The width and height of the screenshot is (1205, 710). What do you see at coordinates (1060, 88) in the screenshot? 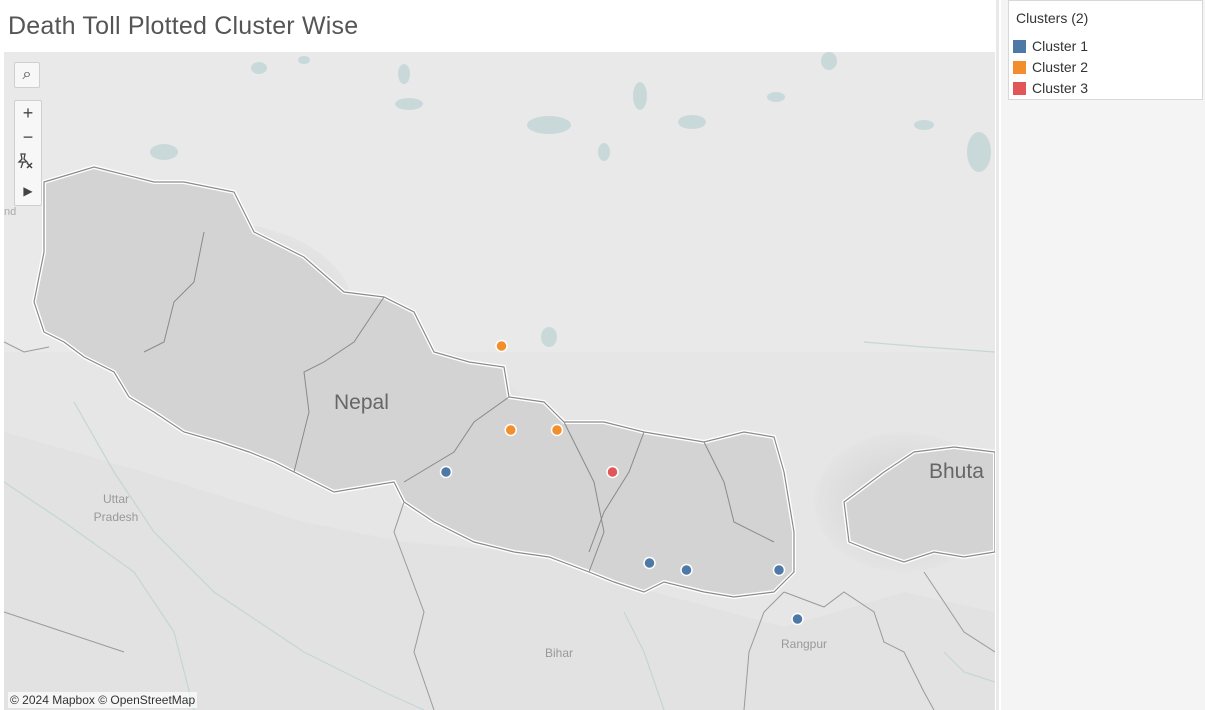
I see `legend-label: Cluster 3` at bounding box center [1060, 88].